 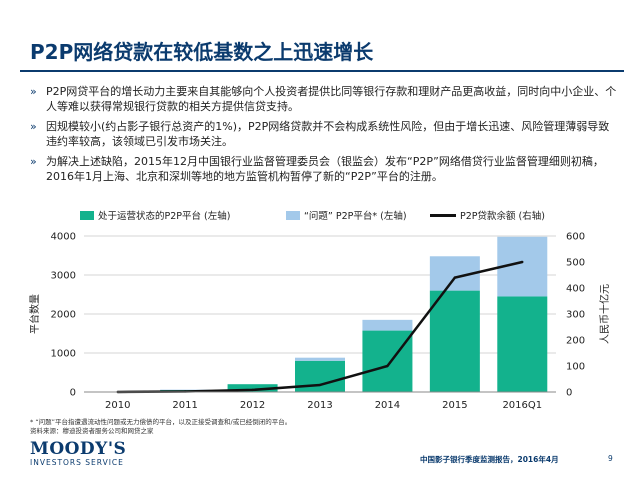 What do you see at coordinates (575, 289) in the screenshot?
I see `y2-tick-label: 400` at bounding box center [575, 289].